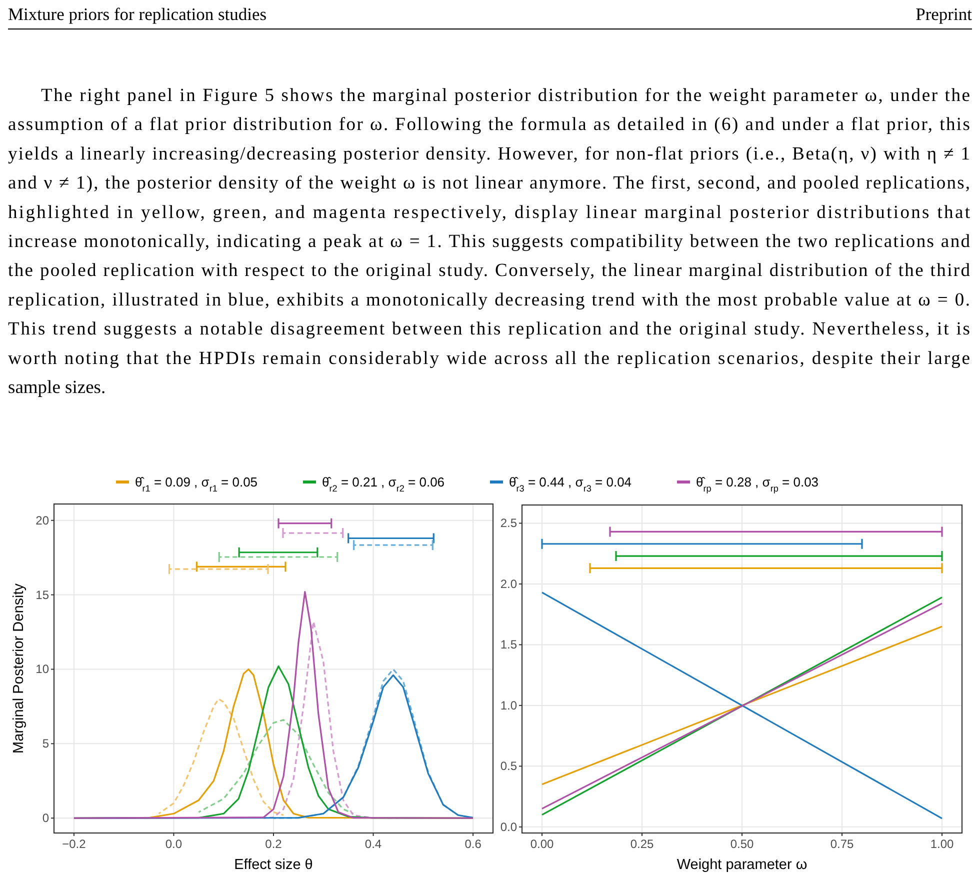  Describe the element at coordinates (489, 212) in the screenshot. I see `text: highlighted in yellow, green, and magenta respectively, display linear marginal posterior distributions that` at that location.